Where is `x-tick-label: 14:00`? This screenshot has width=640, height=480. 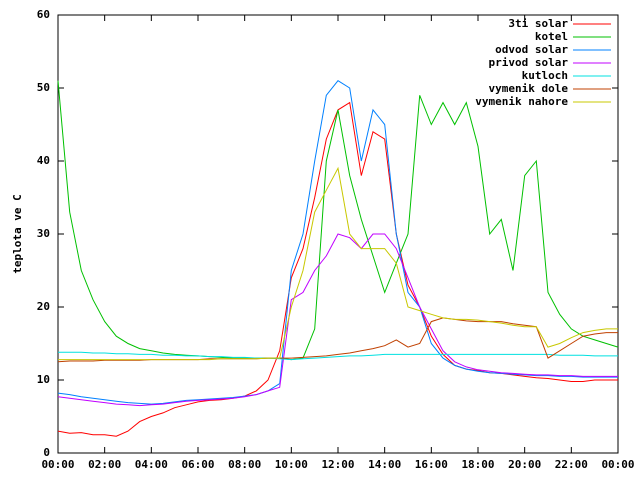
x-tick-label: 14:00 is located at coordinates (384, 464).